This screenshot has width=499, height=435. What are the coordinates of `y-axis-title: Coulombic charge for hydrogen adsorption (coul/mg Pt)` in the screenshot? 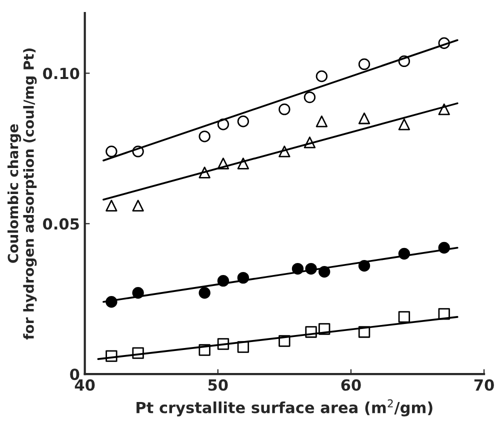 It's located at (22, 194).